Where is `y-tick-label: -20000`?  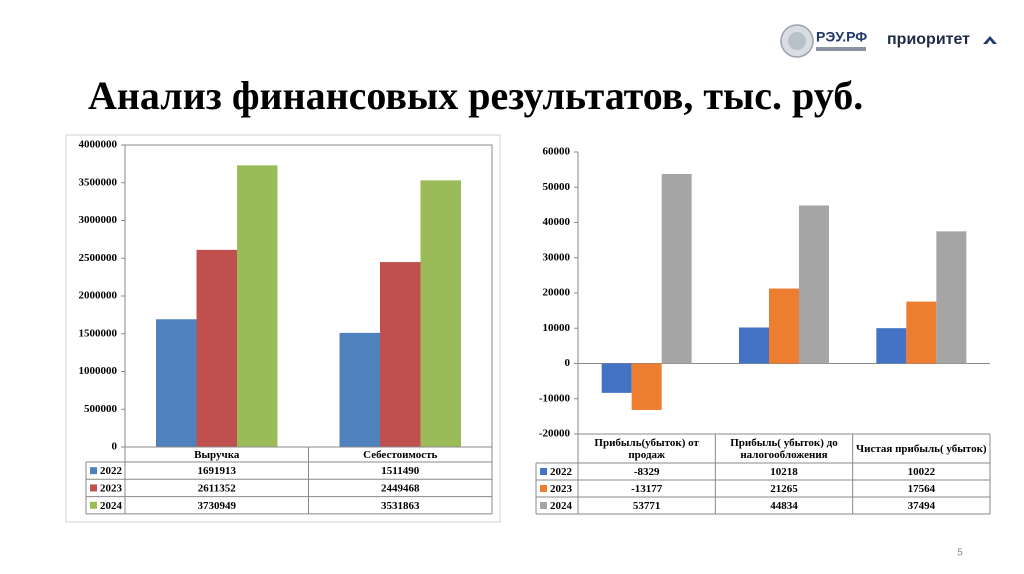 y-tick-label: -20000 is located at coordinates (555, 434).